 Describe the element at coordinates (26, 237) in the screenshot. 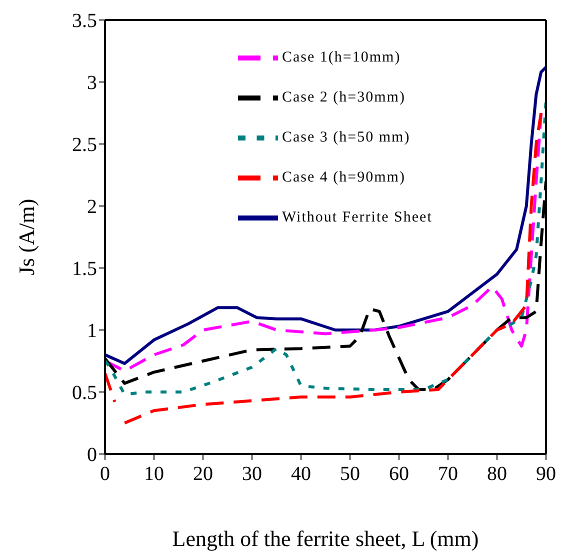

I see `y-axis-title: Js (A/m)` at that location.